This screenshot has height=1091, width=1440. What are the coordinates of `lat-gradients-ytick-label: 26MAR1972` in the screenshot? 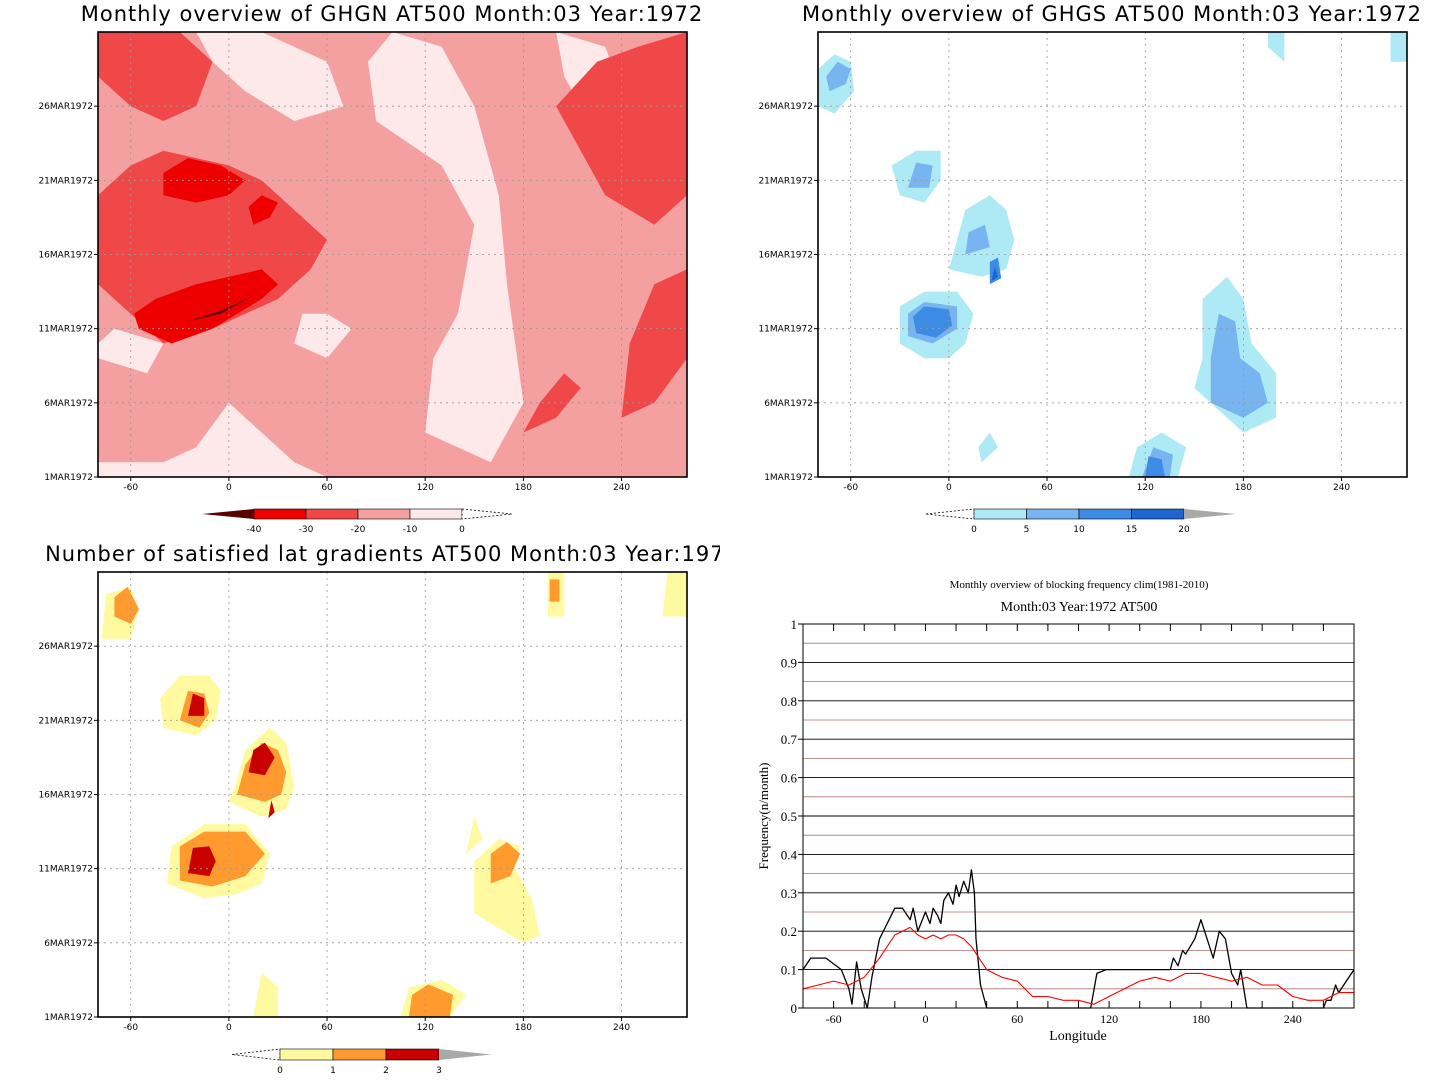 It's located at (65, 647).